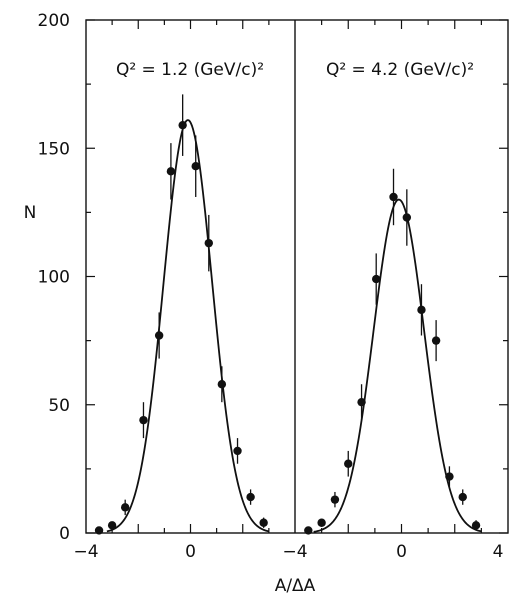 The image size is (514, 602). I want to click on y-tick-label: 50, so click(59, 406).